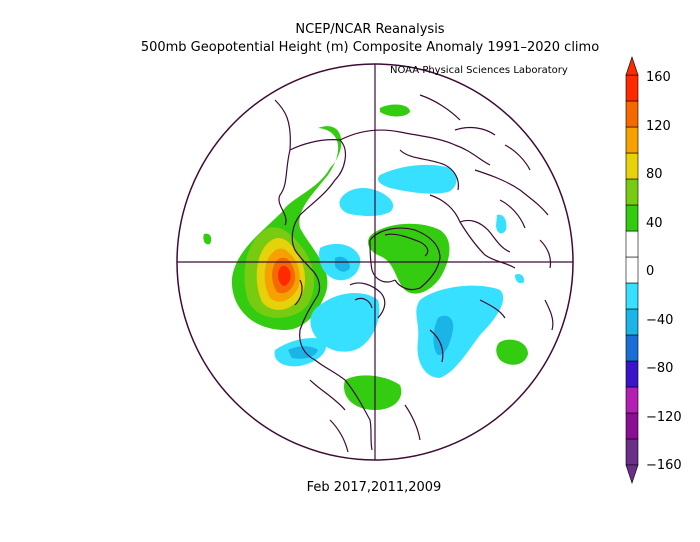 The height and width of the screenshot is (542, 700). Describe the element at coordinates (479, 70) in the screenshot. I see `credit-text: NOAA Physical Sciences Laboratory` at that location.